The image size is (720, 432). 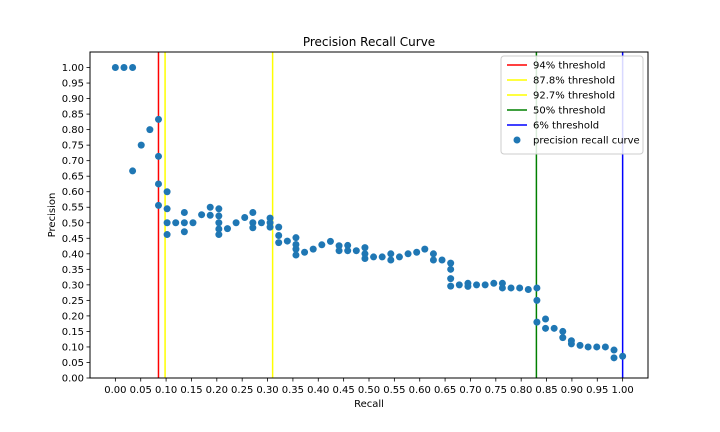 What do you see at coordinates (73, 332) in the screenshot?
I see `y-tick-label: 0.15` at bounding box center [73, 332].